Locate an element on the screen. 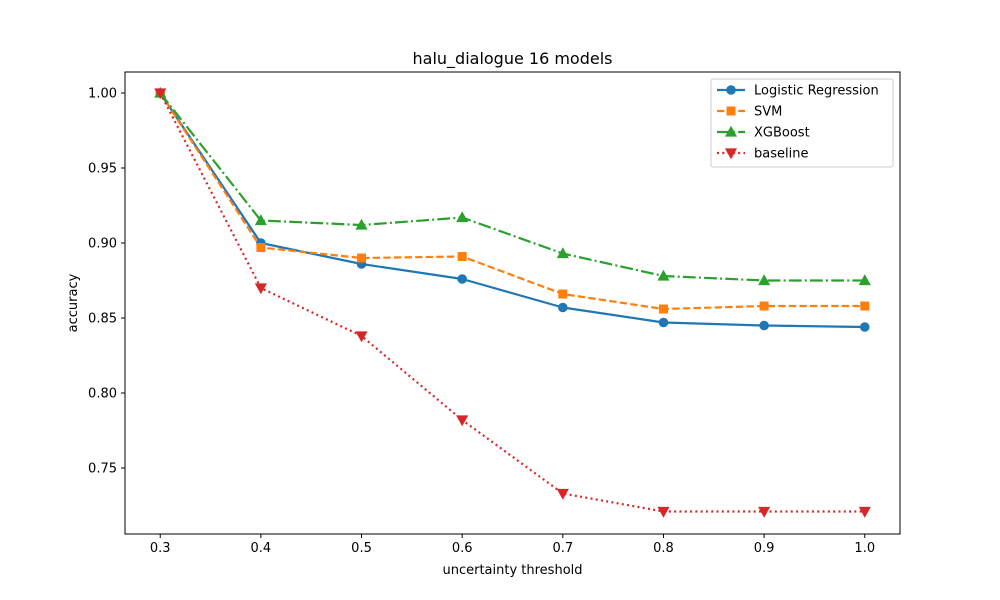  y-axis: 0.75 0.80 0.85 0.90 0.95 1.00 is located at coordinates (106, 282).